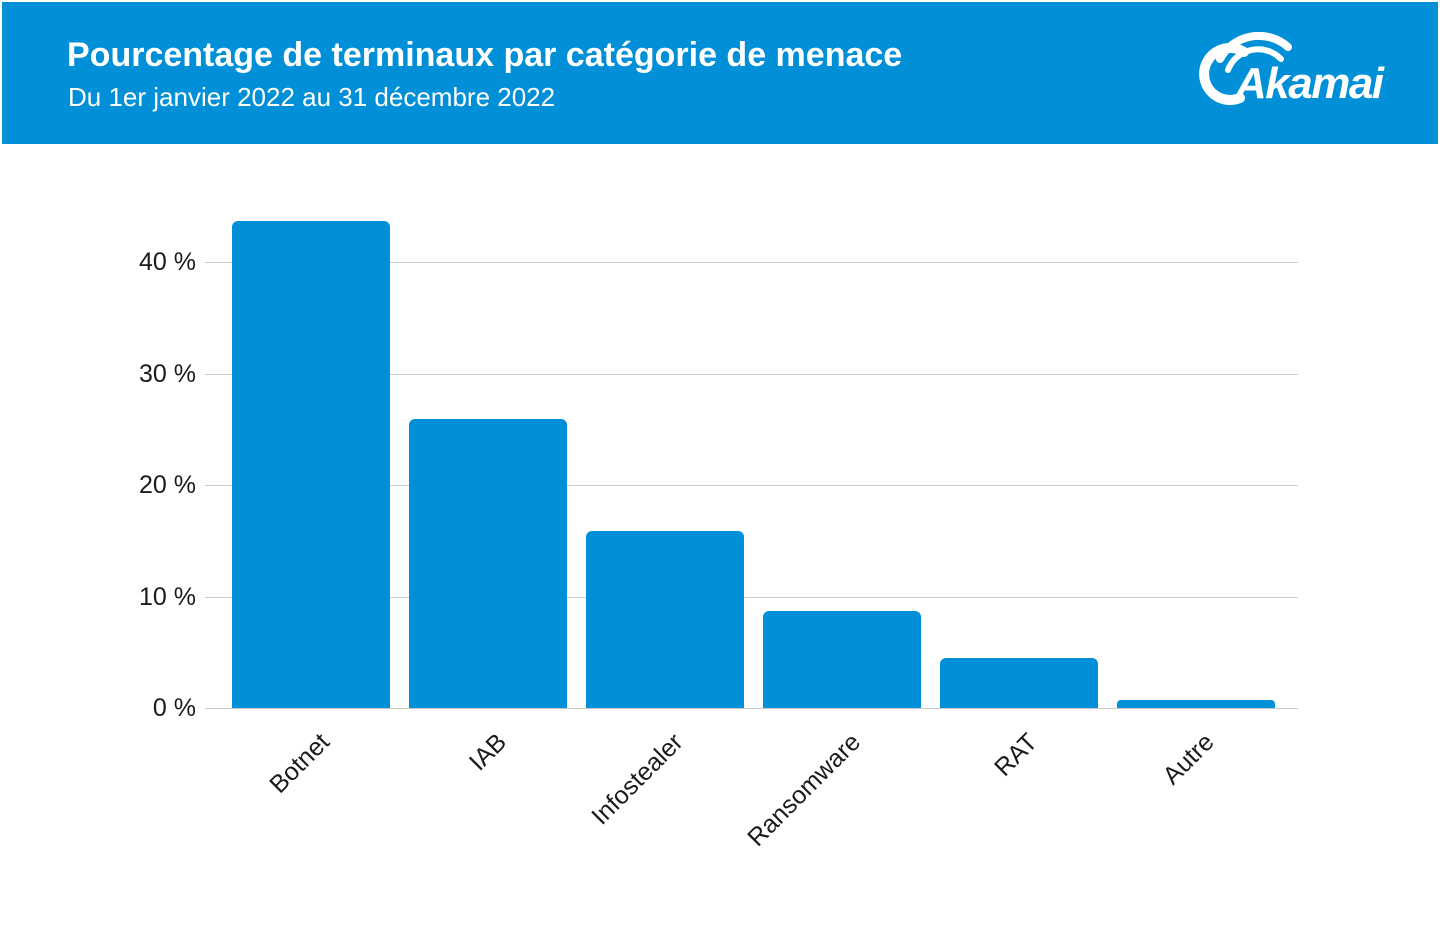 The height and width of the screenshot is (925, 1440). What do you see at coordinates (167, 485) in the screenshot?
I see `y-axis-label-20: 20 %` at bounding box center [167, 485].